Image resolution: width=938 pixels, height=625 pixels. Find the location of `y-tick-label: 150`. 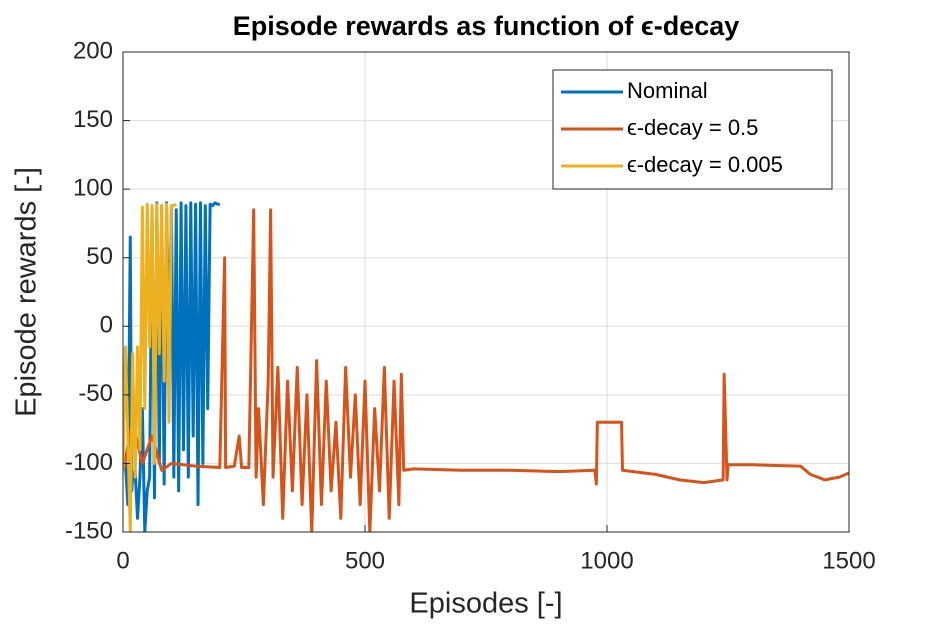

y-tick-label: 150 is located at coordinates (93, 119).